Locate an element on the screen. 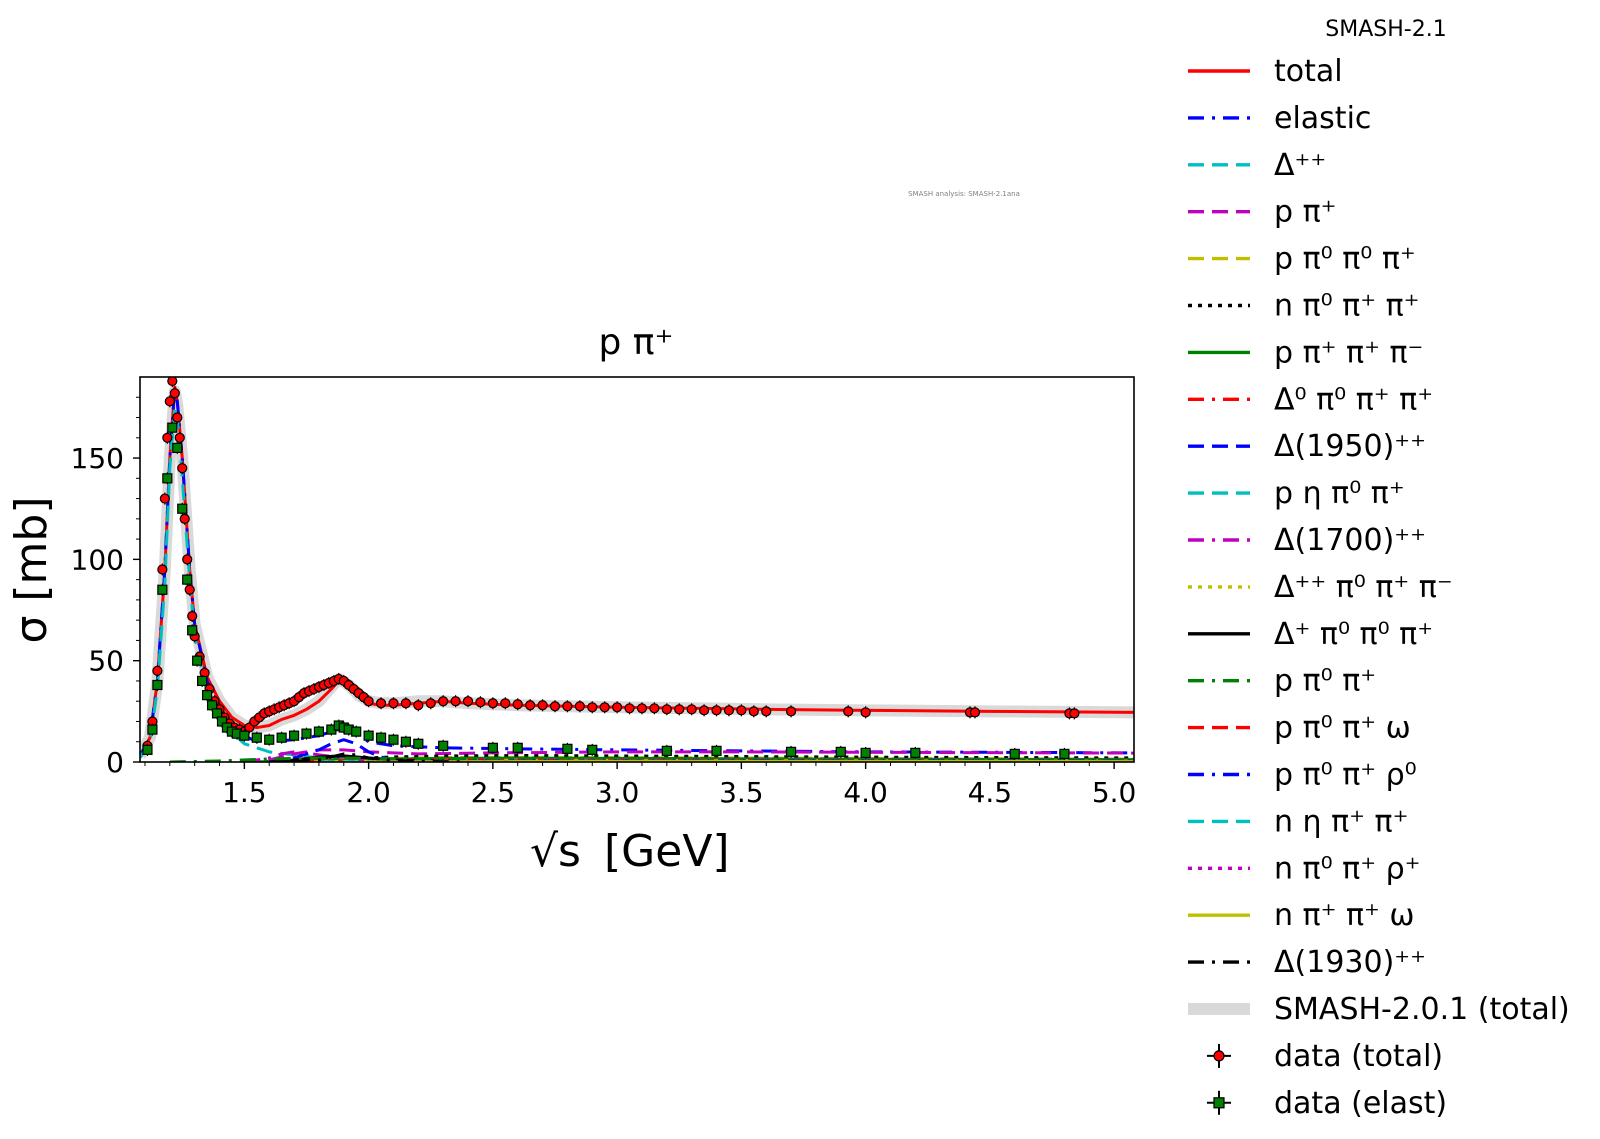  legend-label: SMASH-2.0.1 (total) is located at coordinates (1422, 1009).